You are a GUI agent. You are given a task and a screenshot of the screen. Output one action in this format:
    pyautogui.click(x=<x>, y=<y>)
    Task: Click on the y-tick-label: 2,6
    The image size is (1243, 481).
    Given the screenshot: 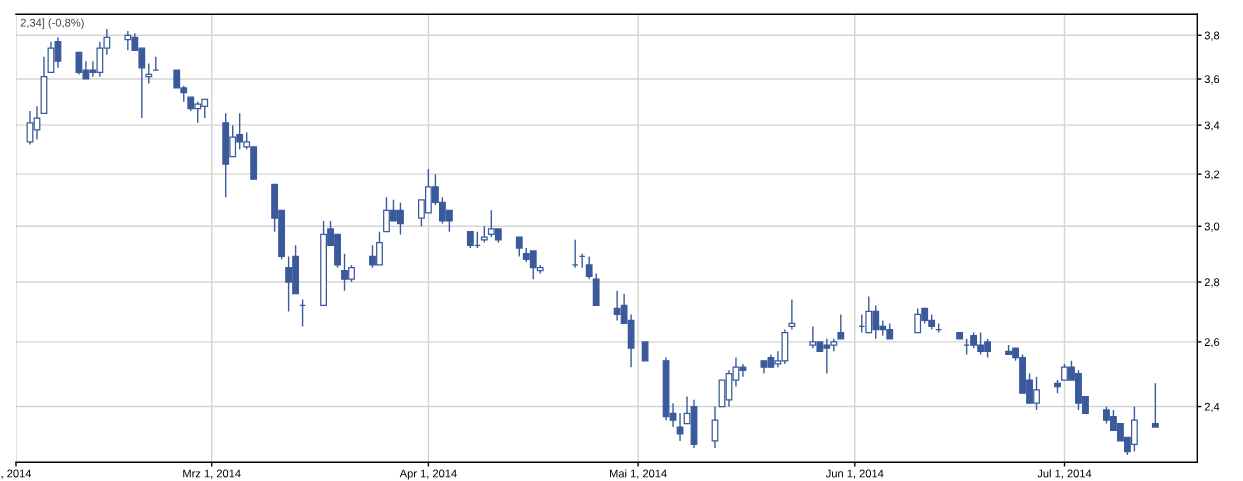 What is the action you would take?
    pyautogui.click(x=1212, y=343)
    